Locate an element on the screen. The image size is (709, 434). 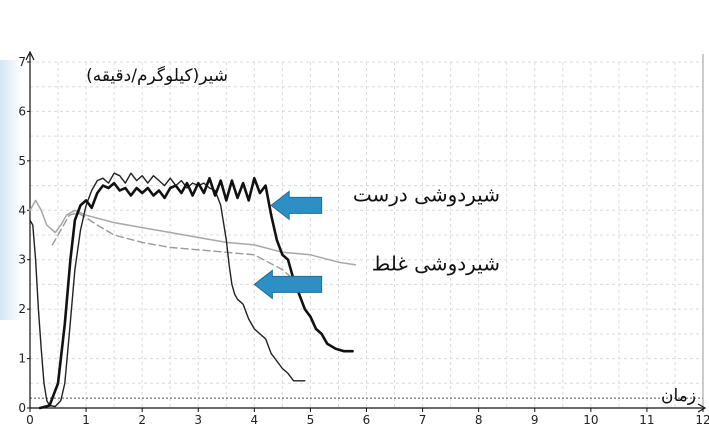
x-tick-label: 1 is located at coordinates (86, 420).